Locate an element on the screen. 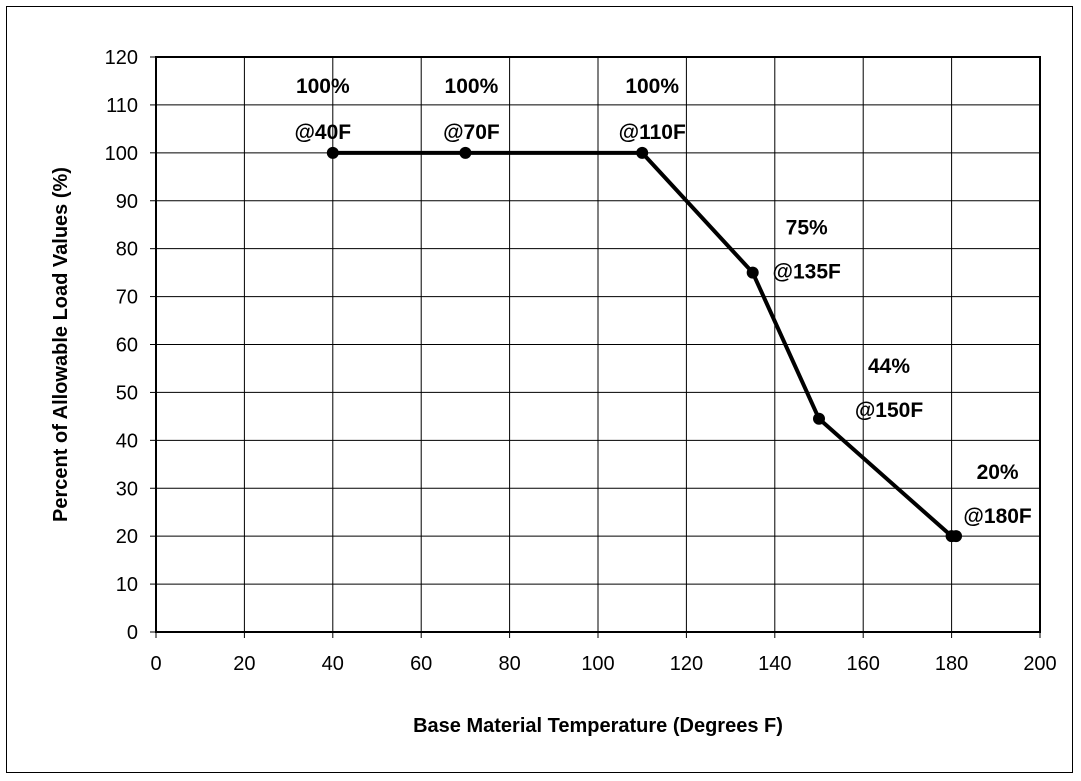  y-axis: 0 10 20 30 40 50 60 70 80 90 100 110 120 is located at coordinates (130, 345).